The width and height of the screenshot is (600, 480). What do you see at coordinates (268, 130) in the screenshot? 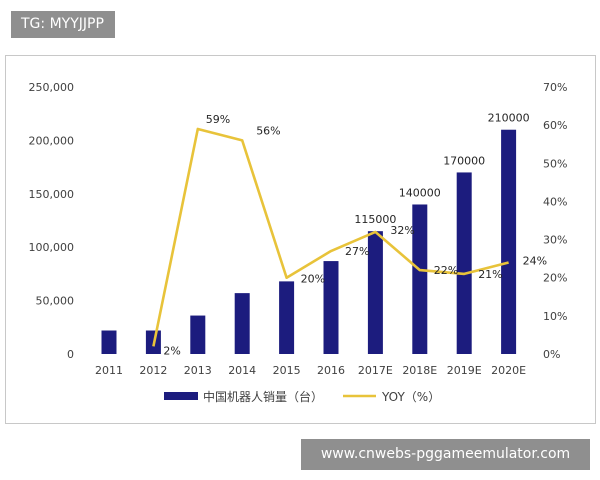
I see `yoy-value-label: 56%` at bounding box center [268, 130].